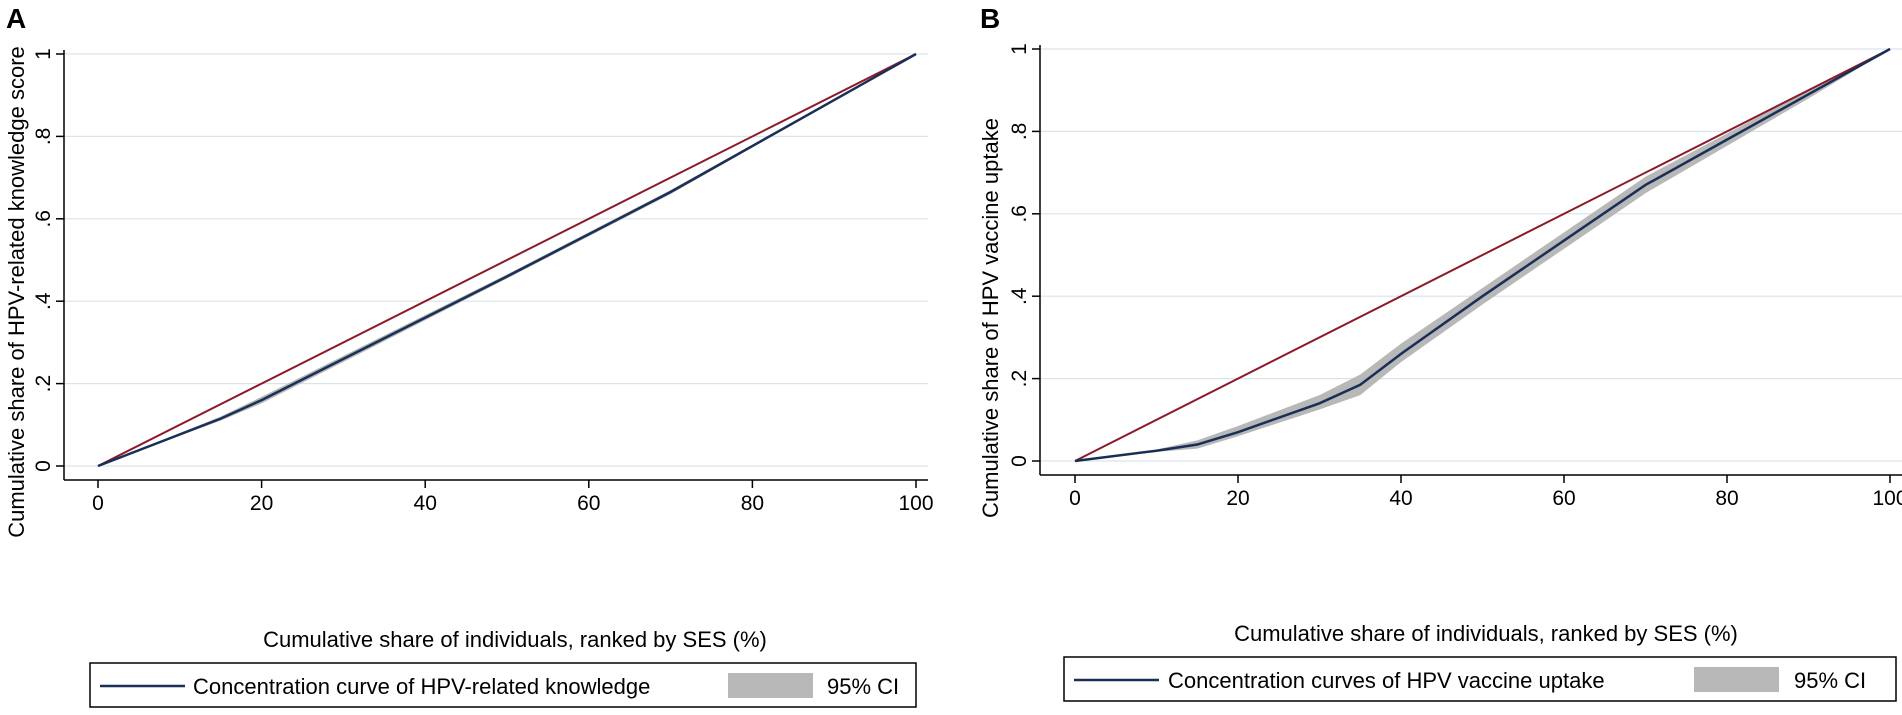 The width and height of the screenshot is (1902, 715). I want to click on panel-a-y-tick-label-1: .2, so click(43, 384).